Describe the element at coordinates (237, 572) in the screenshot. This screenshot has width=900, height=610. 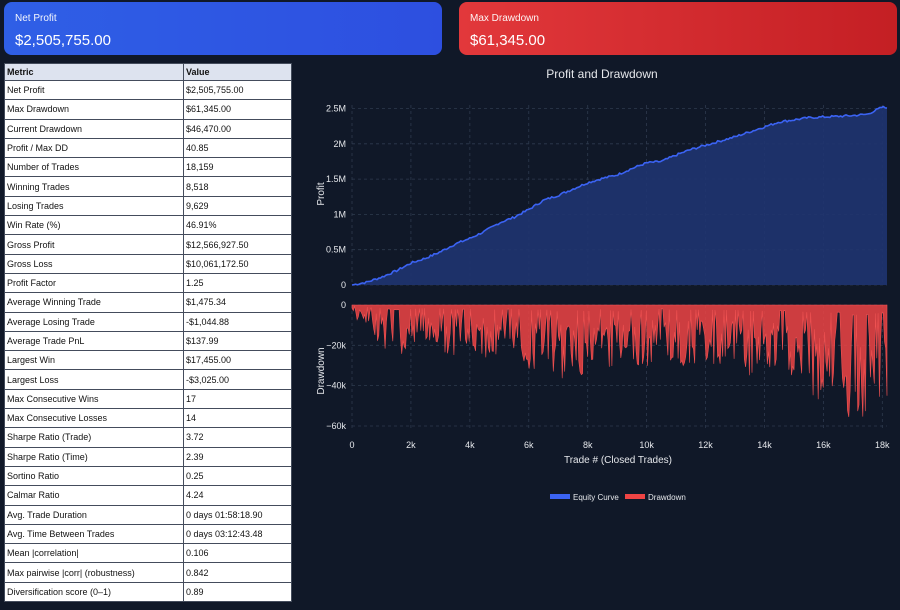
I see `metric-value-cell: 0.842` at that location.